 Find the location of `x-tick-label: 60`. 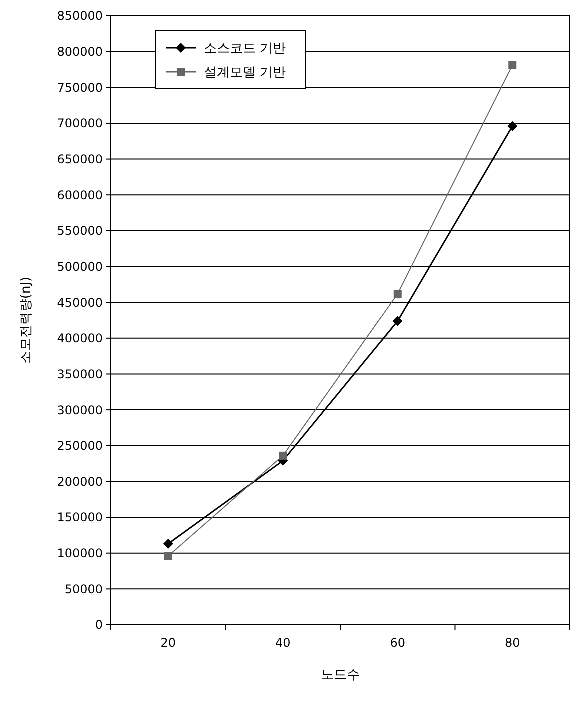

x-tick-label: 60 is located at coordinates (398, 643).